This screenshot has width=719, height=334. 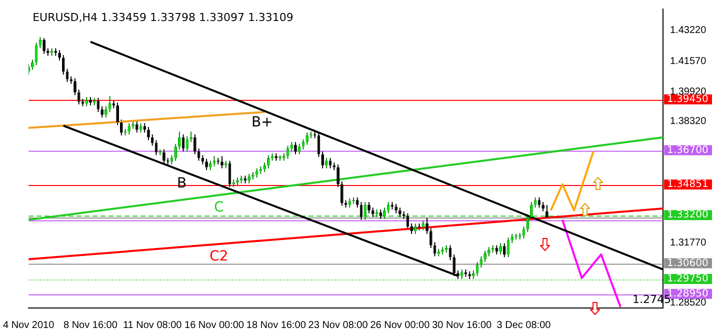 What do you see at coordinates (219, 256) in the screenshot?
I see `series-label: C2` at bounding box center [219, 256].